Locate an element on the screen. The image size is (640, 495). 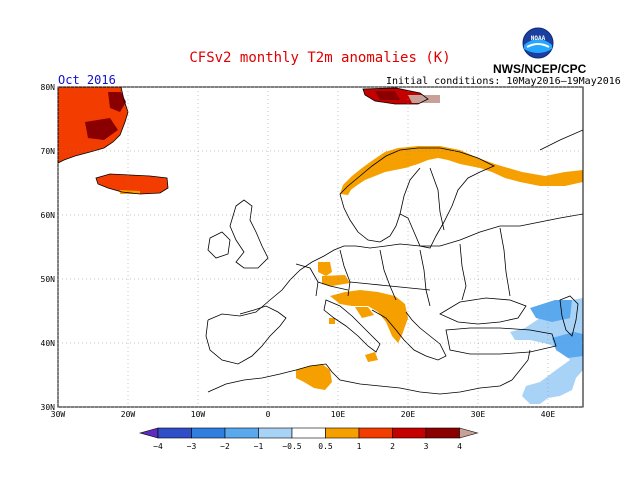
map-title: CFSv2 monthly T2m anomalies (K) is located at coordinates (320, 58).